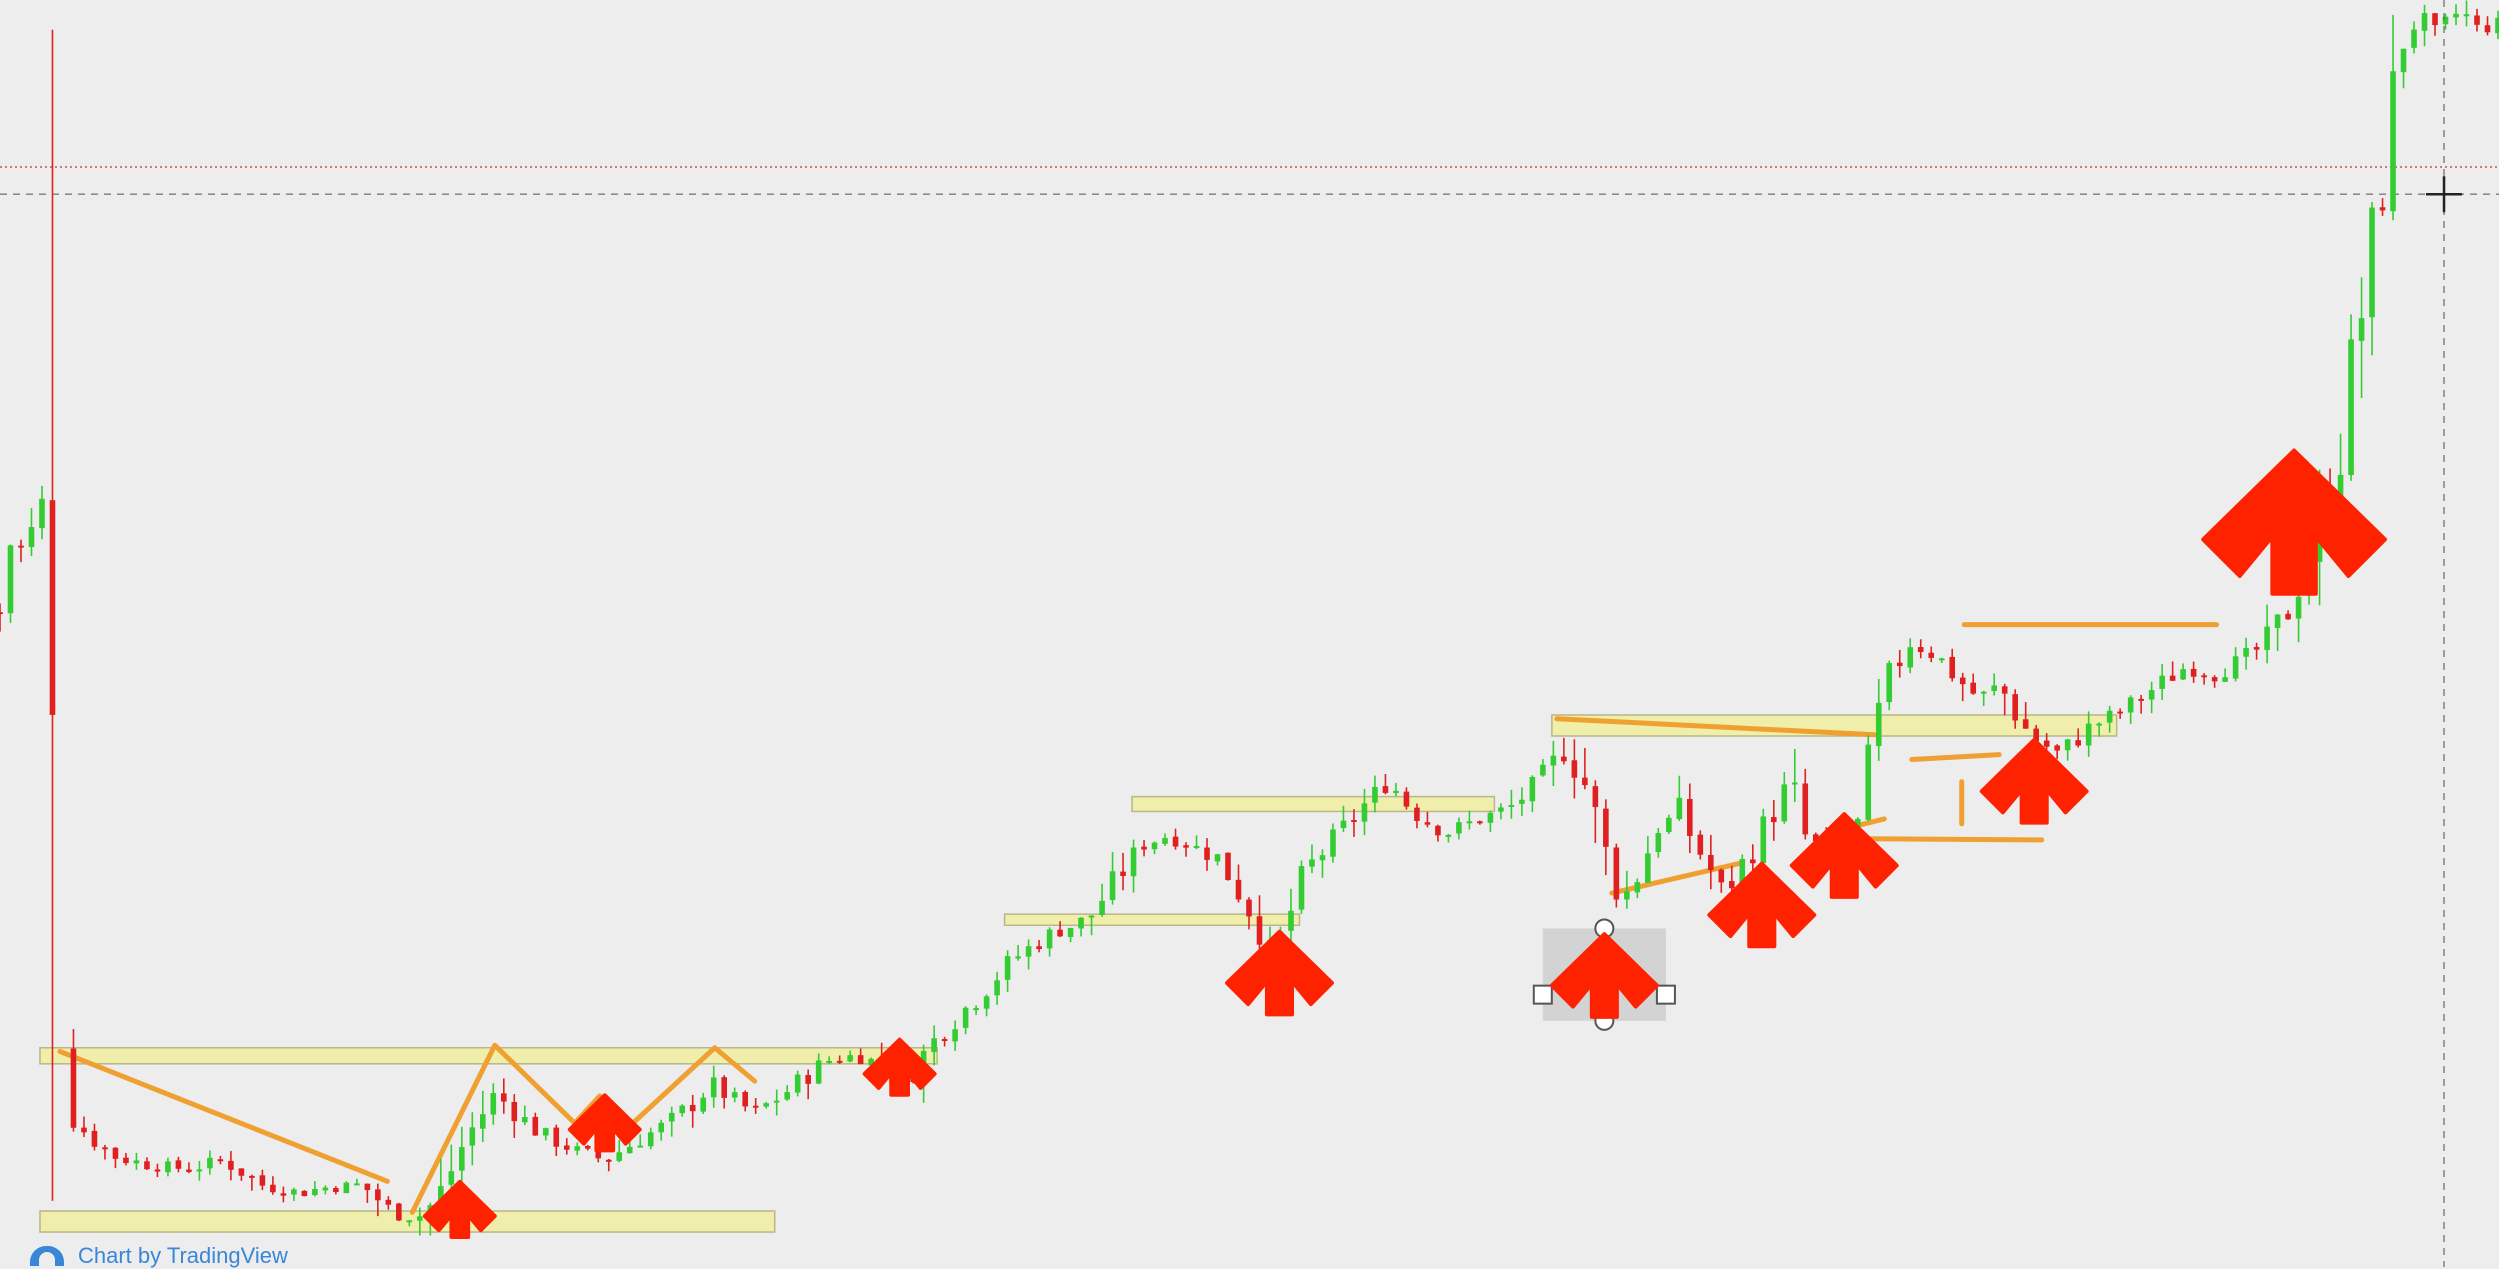  I want to click on crosshair-layer, so click(2444, 633).